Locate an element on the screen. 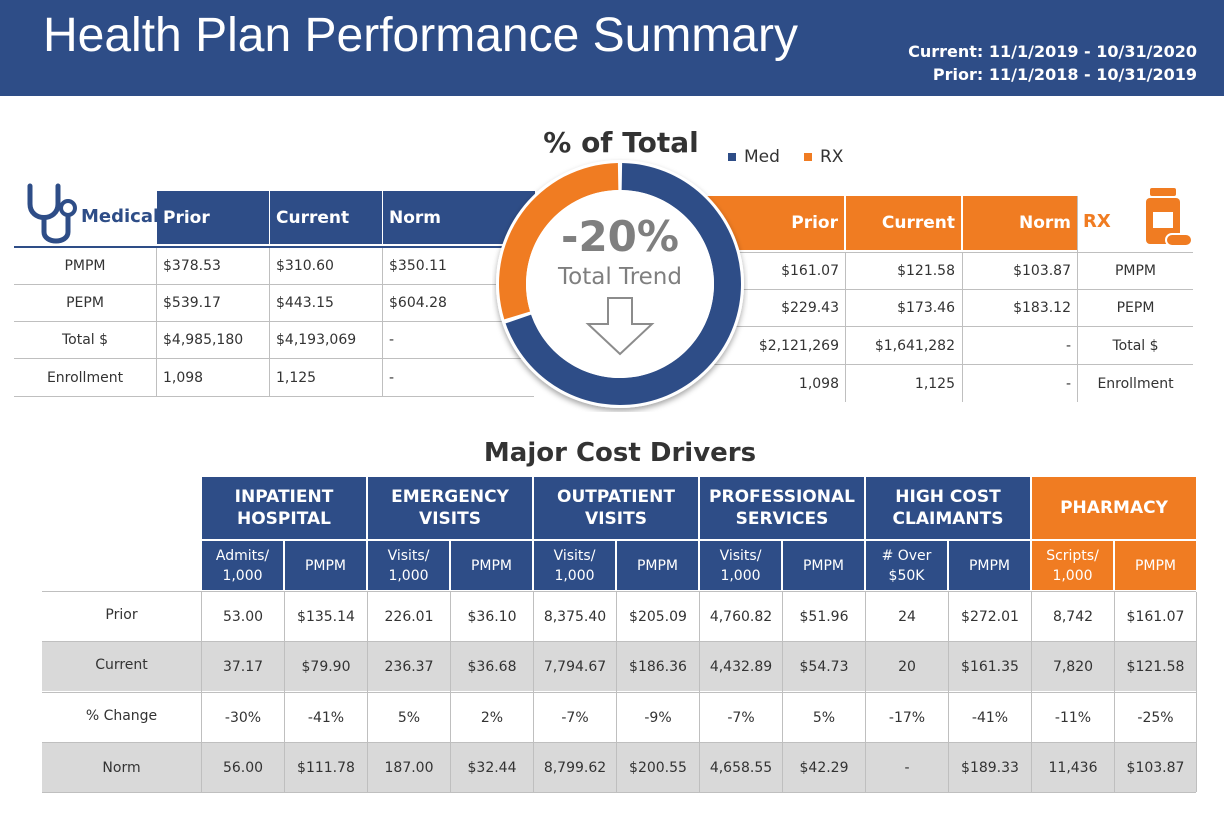 This screenshot has width=1224, height=832. rx-row-label: Enrollment is located at coordinates (1135, 383).